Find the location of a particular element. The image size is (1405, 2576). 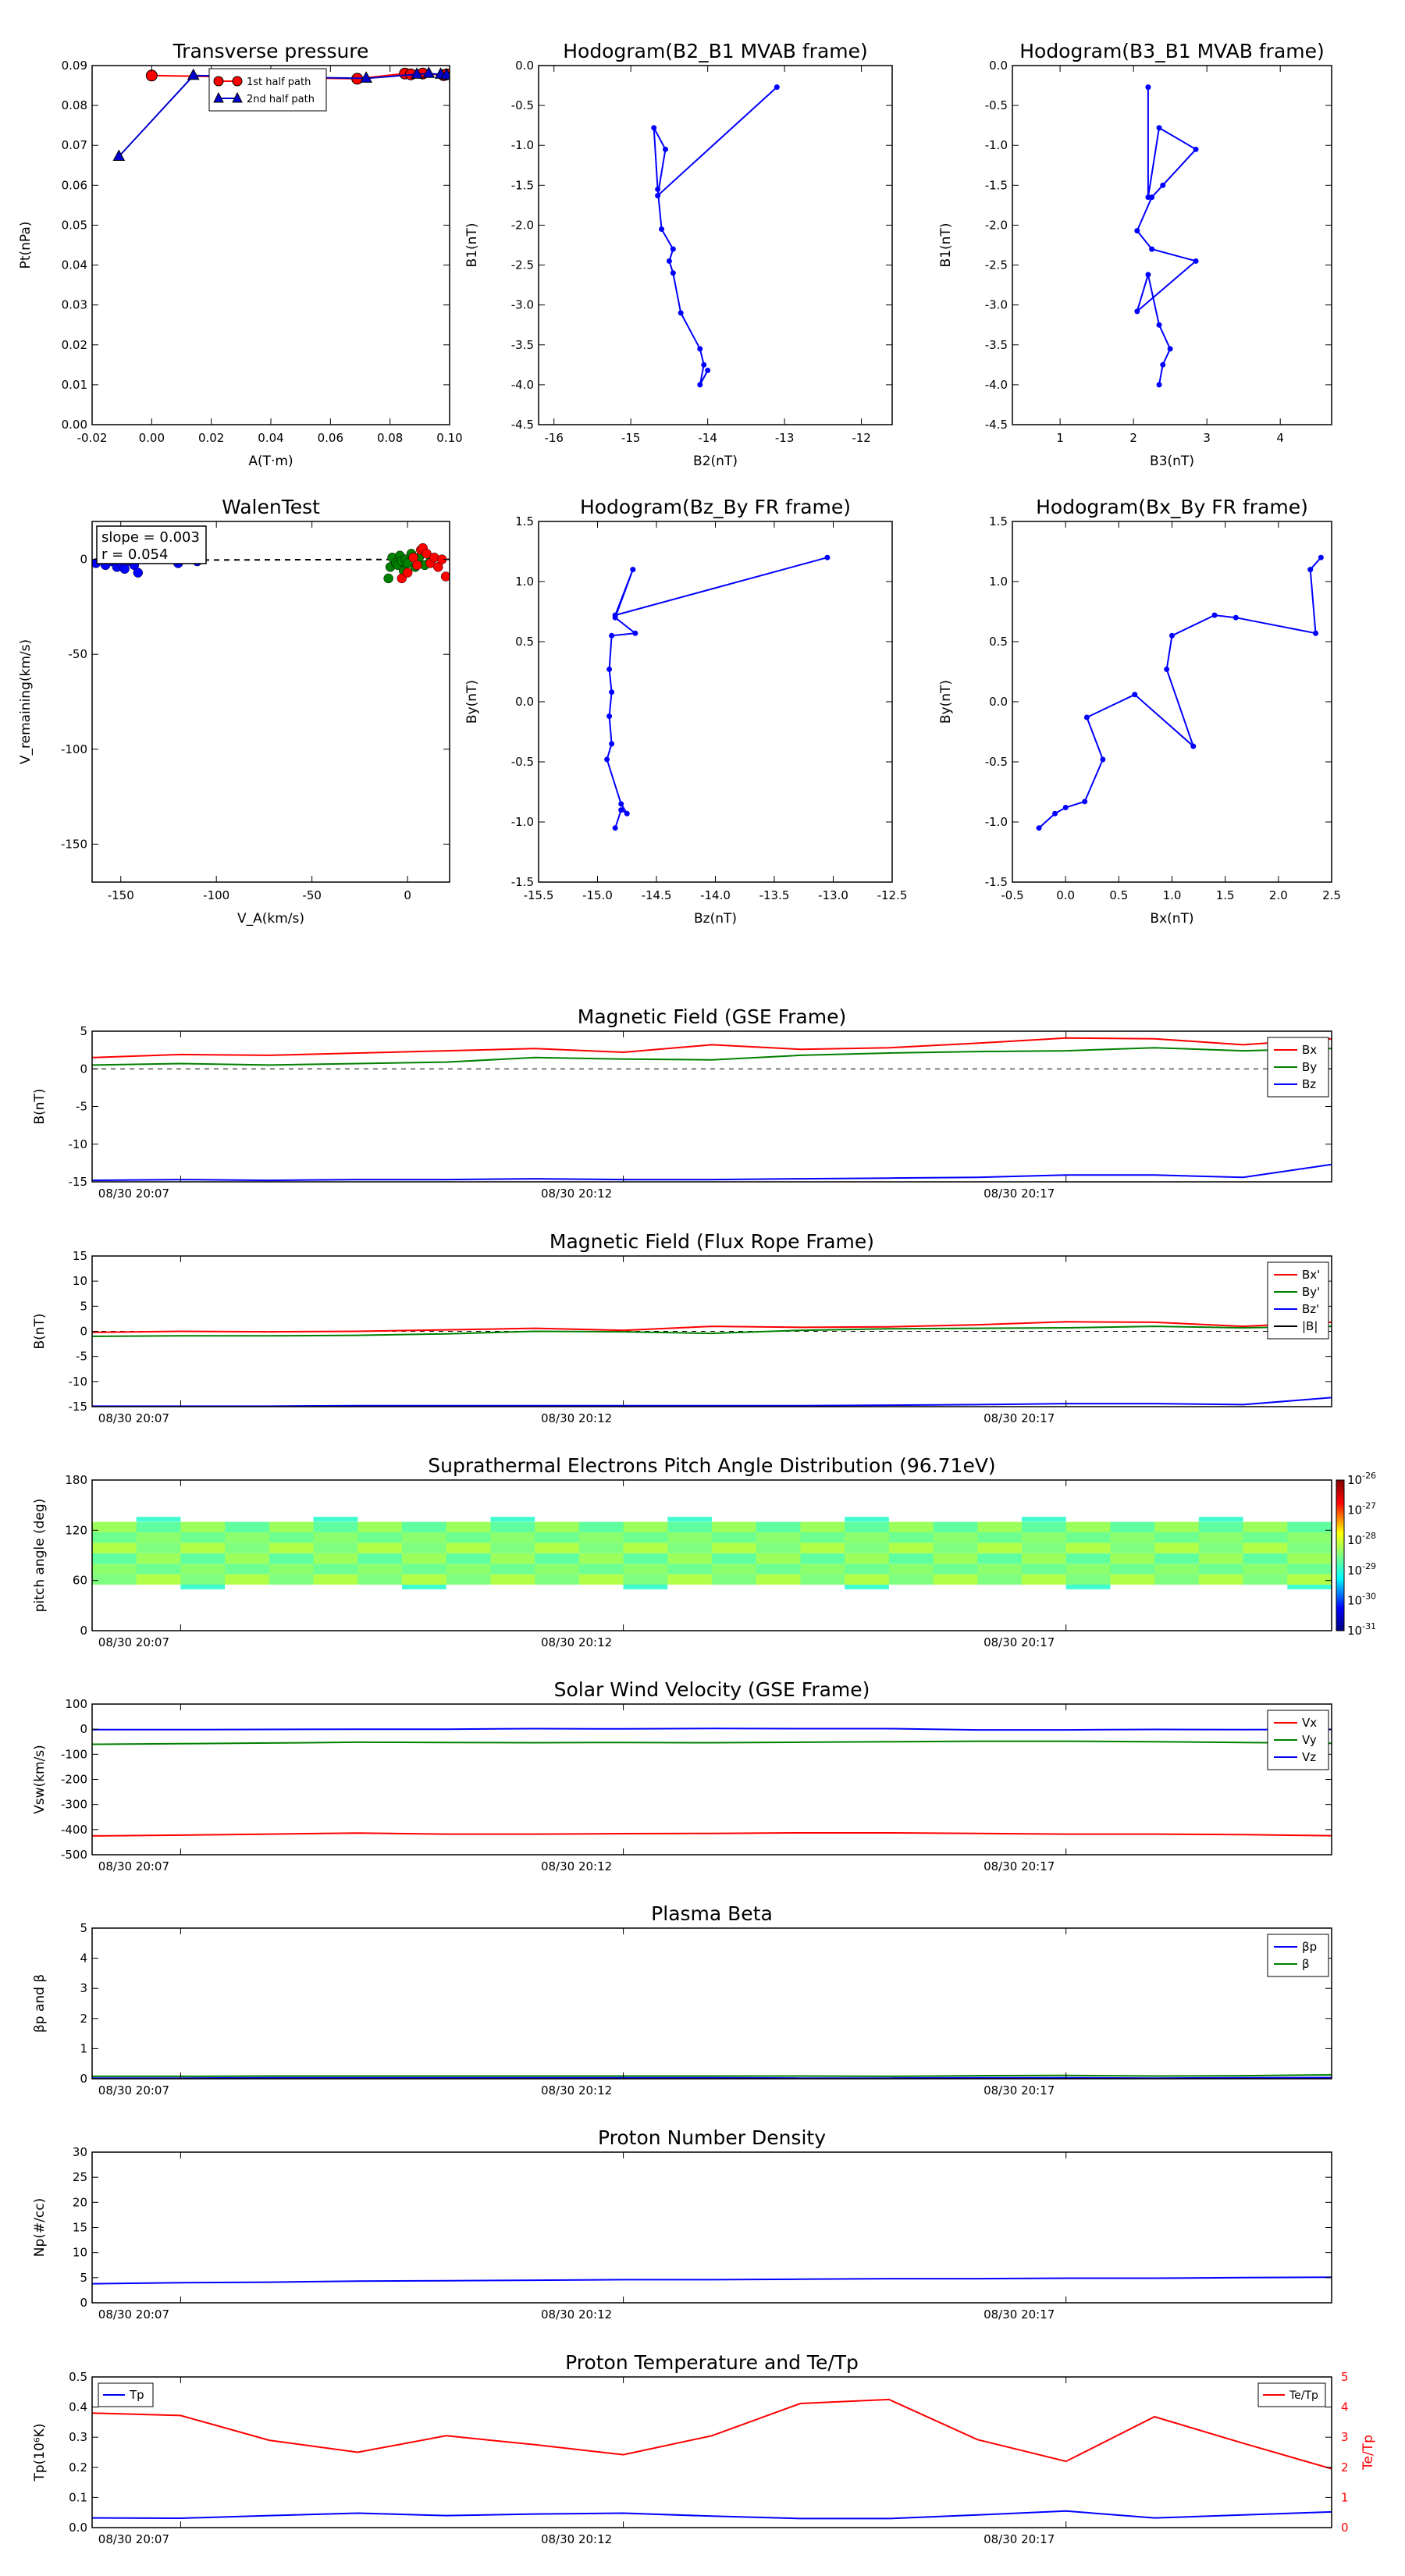

y-tick-label: 0.04 is located at coordinates (74, 265).